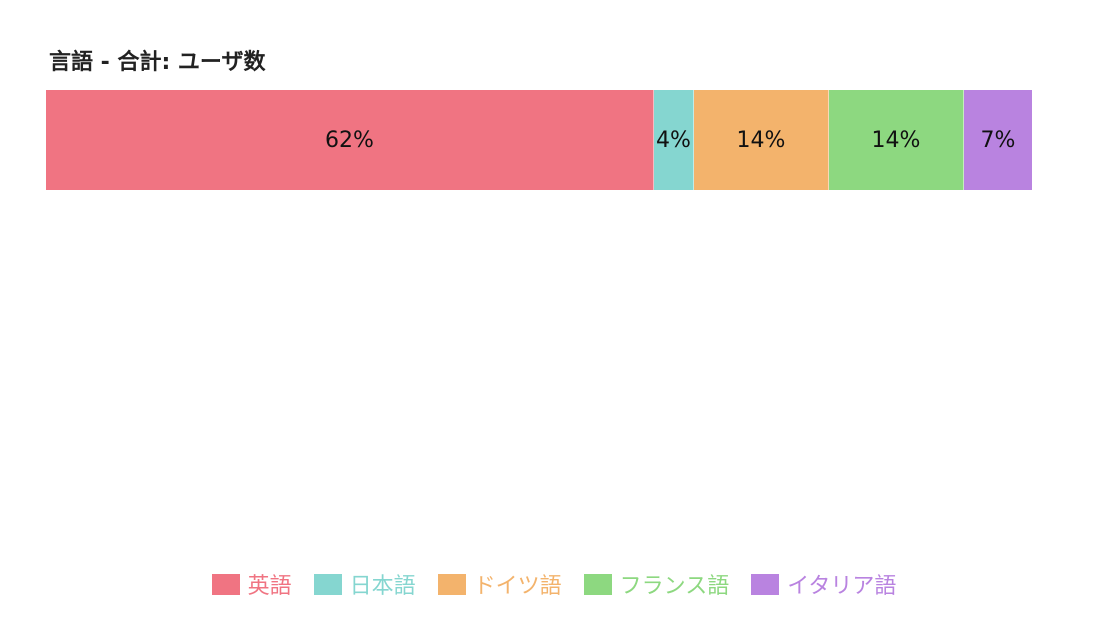 This screenshot has width=1096, height=644. What do you see at coordinates (517, 586) in the screenshot?
I see `legend-label: ドイツ語` at bounding box center [517, 586].